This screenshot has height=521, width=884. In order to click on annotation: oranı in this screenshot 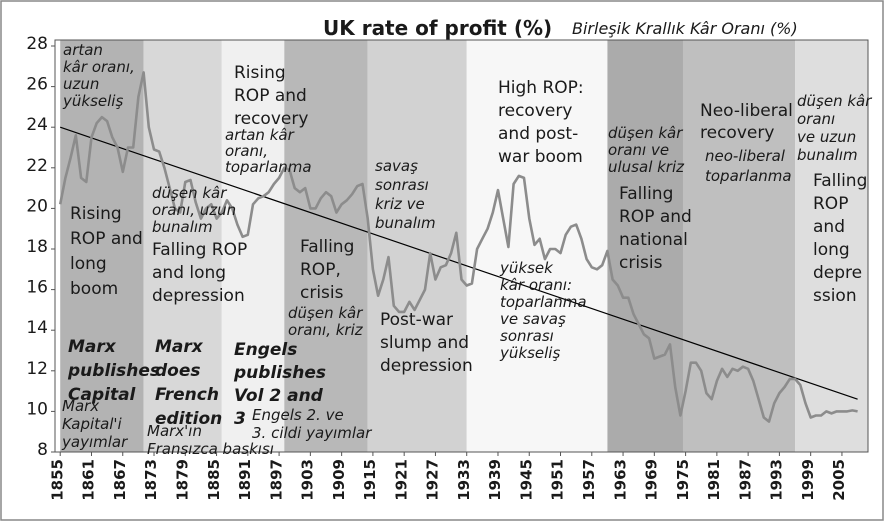, I will do `click(816, 119)`.